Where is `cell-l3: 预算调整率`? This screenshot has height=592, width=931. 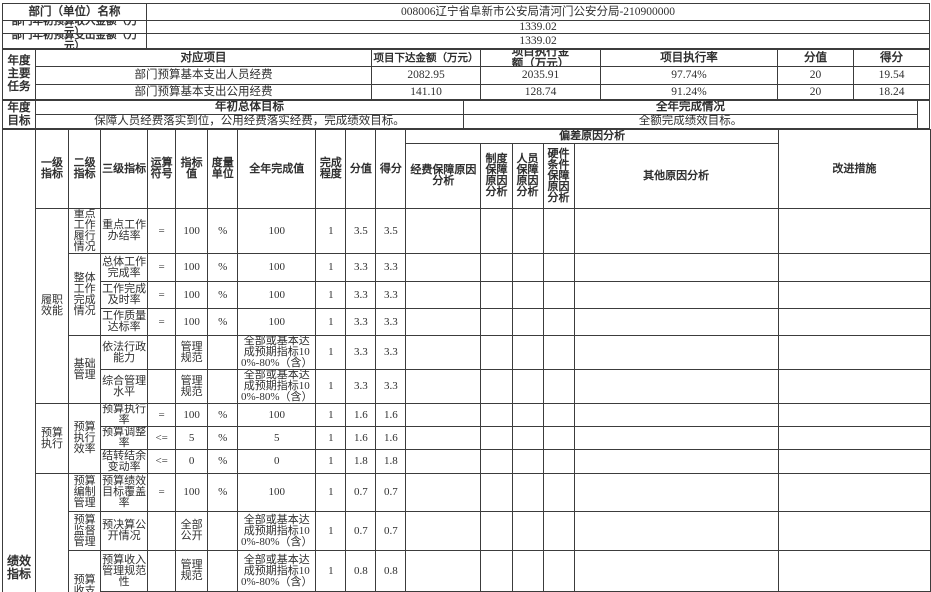 cell-l3: 预算调整率 is located at coordinates (124, 438).